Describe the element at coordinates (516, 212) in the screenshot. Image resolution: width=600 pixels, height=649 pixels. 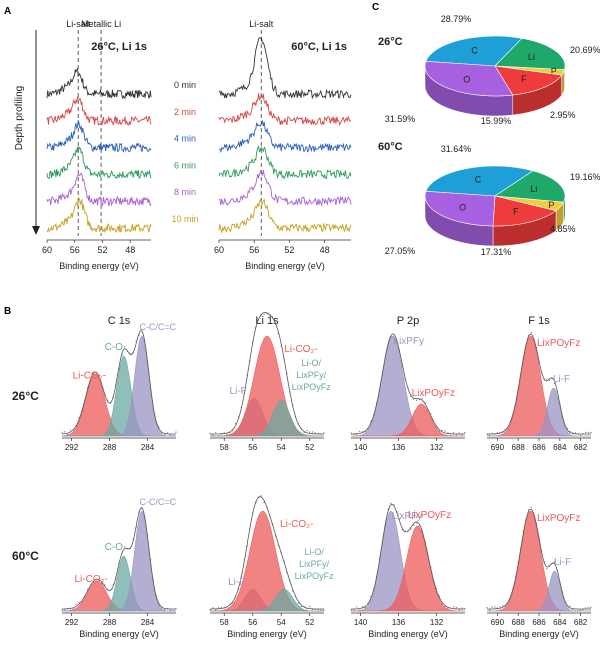
I see `pie-slice-label-3: F` at that location.